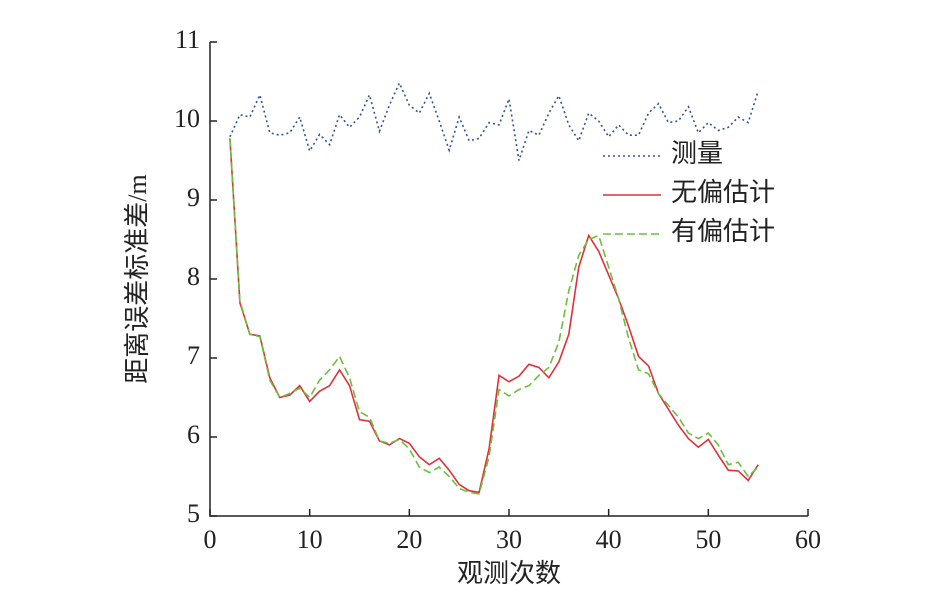 This screenshot has width=945, height=602. Describe the element at coordinates (808, 539) in the screenshot. I see `x-tick-label: 60` at that location.